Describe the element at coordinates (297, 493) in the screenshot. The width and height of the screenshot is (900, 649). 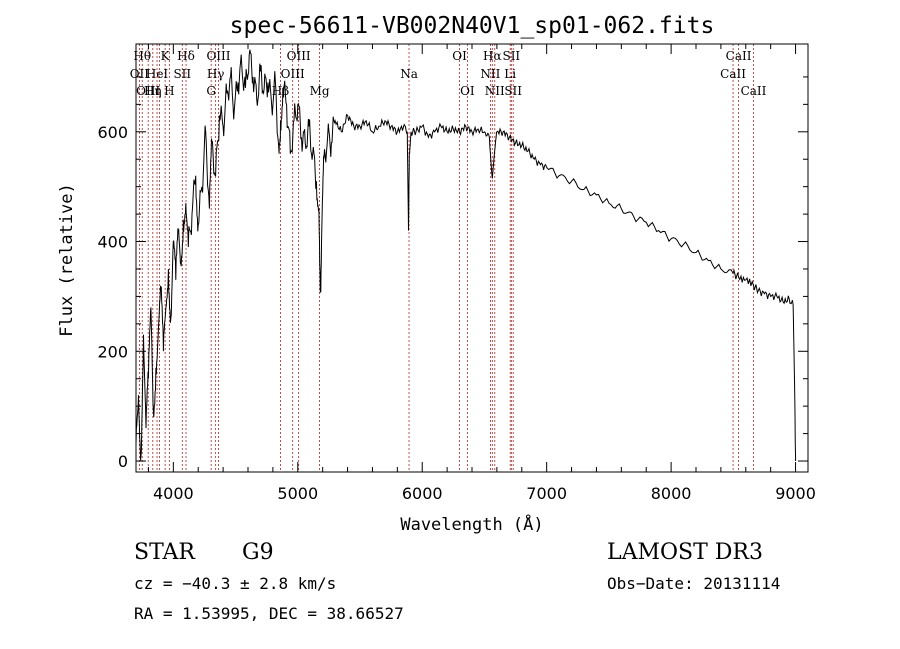
I see `x-tick-label: 5000` at that location.